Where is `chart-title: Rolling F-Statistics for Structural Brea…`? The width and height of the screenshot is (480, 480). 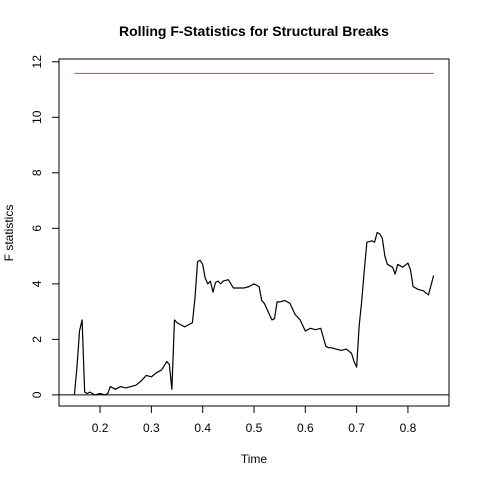 chart-title: Rolling F-Statistics for Structural Brea… is located at coordinates (254, 31).